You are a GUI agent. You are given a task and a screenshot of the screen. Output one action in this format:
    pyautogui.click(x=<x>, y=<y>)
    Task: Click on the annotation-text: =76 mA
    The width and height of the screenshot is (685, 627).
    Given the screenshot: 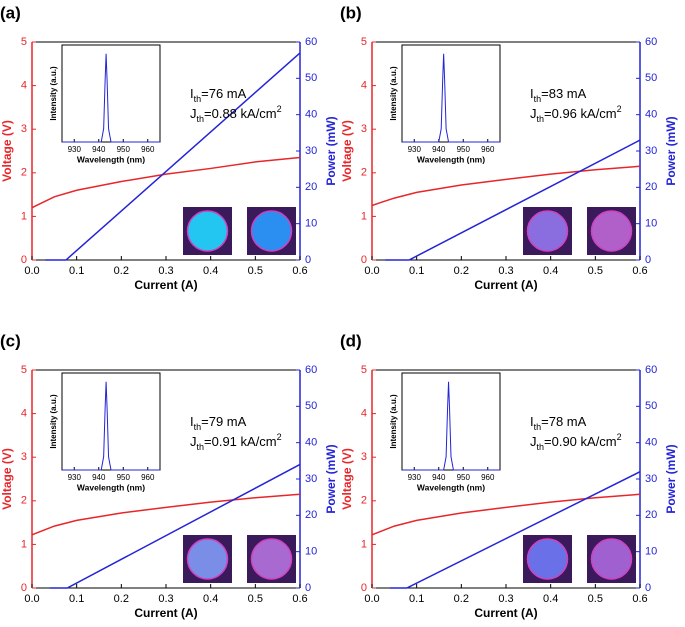 What is the action you would take?
    pyautogui.click(x=223, y=93)
    